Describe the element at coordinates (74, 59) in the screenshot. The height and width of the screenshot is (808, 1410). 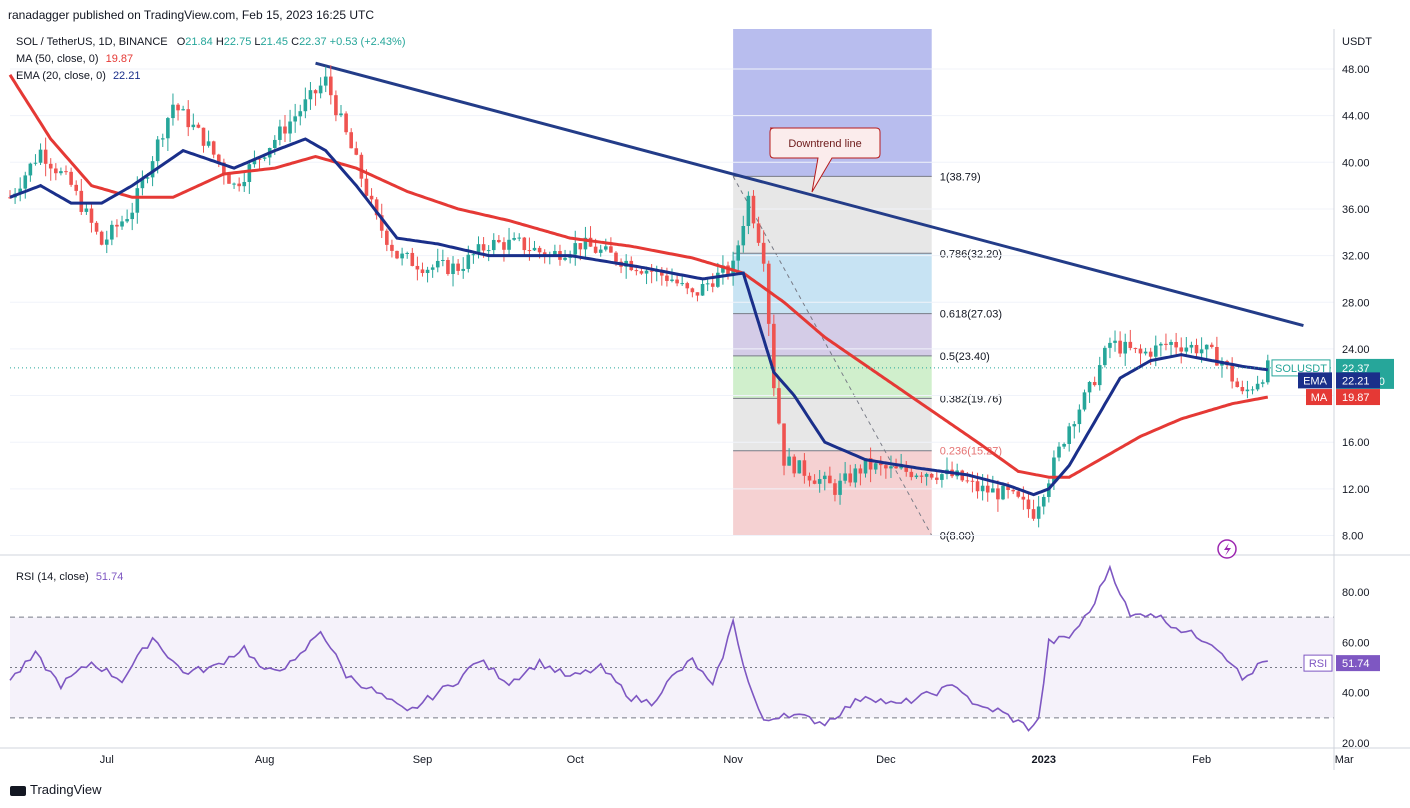
I see `ma-legend: MA (50, close, 0) 19.87` at that location.